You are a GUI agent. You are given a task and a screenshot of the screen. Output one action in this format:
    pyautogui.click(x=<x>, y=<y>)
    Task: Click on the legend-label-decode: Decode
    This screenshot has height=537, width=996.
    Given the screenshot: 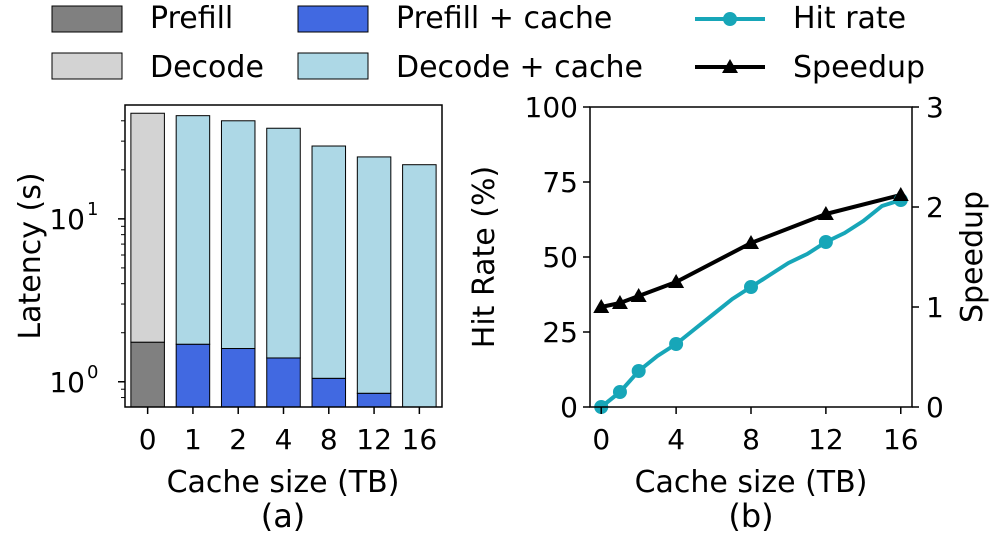 What is the action you would take?
    pyautogui.click(x=207, y=67)
    